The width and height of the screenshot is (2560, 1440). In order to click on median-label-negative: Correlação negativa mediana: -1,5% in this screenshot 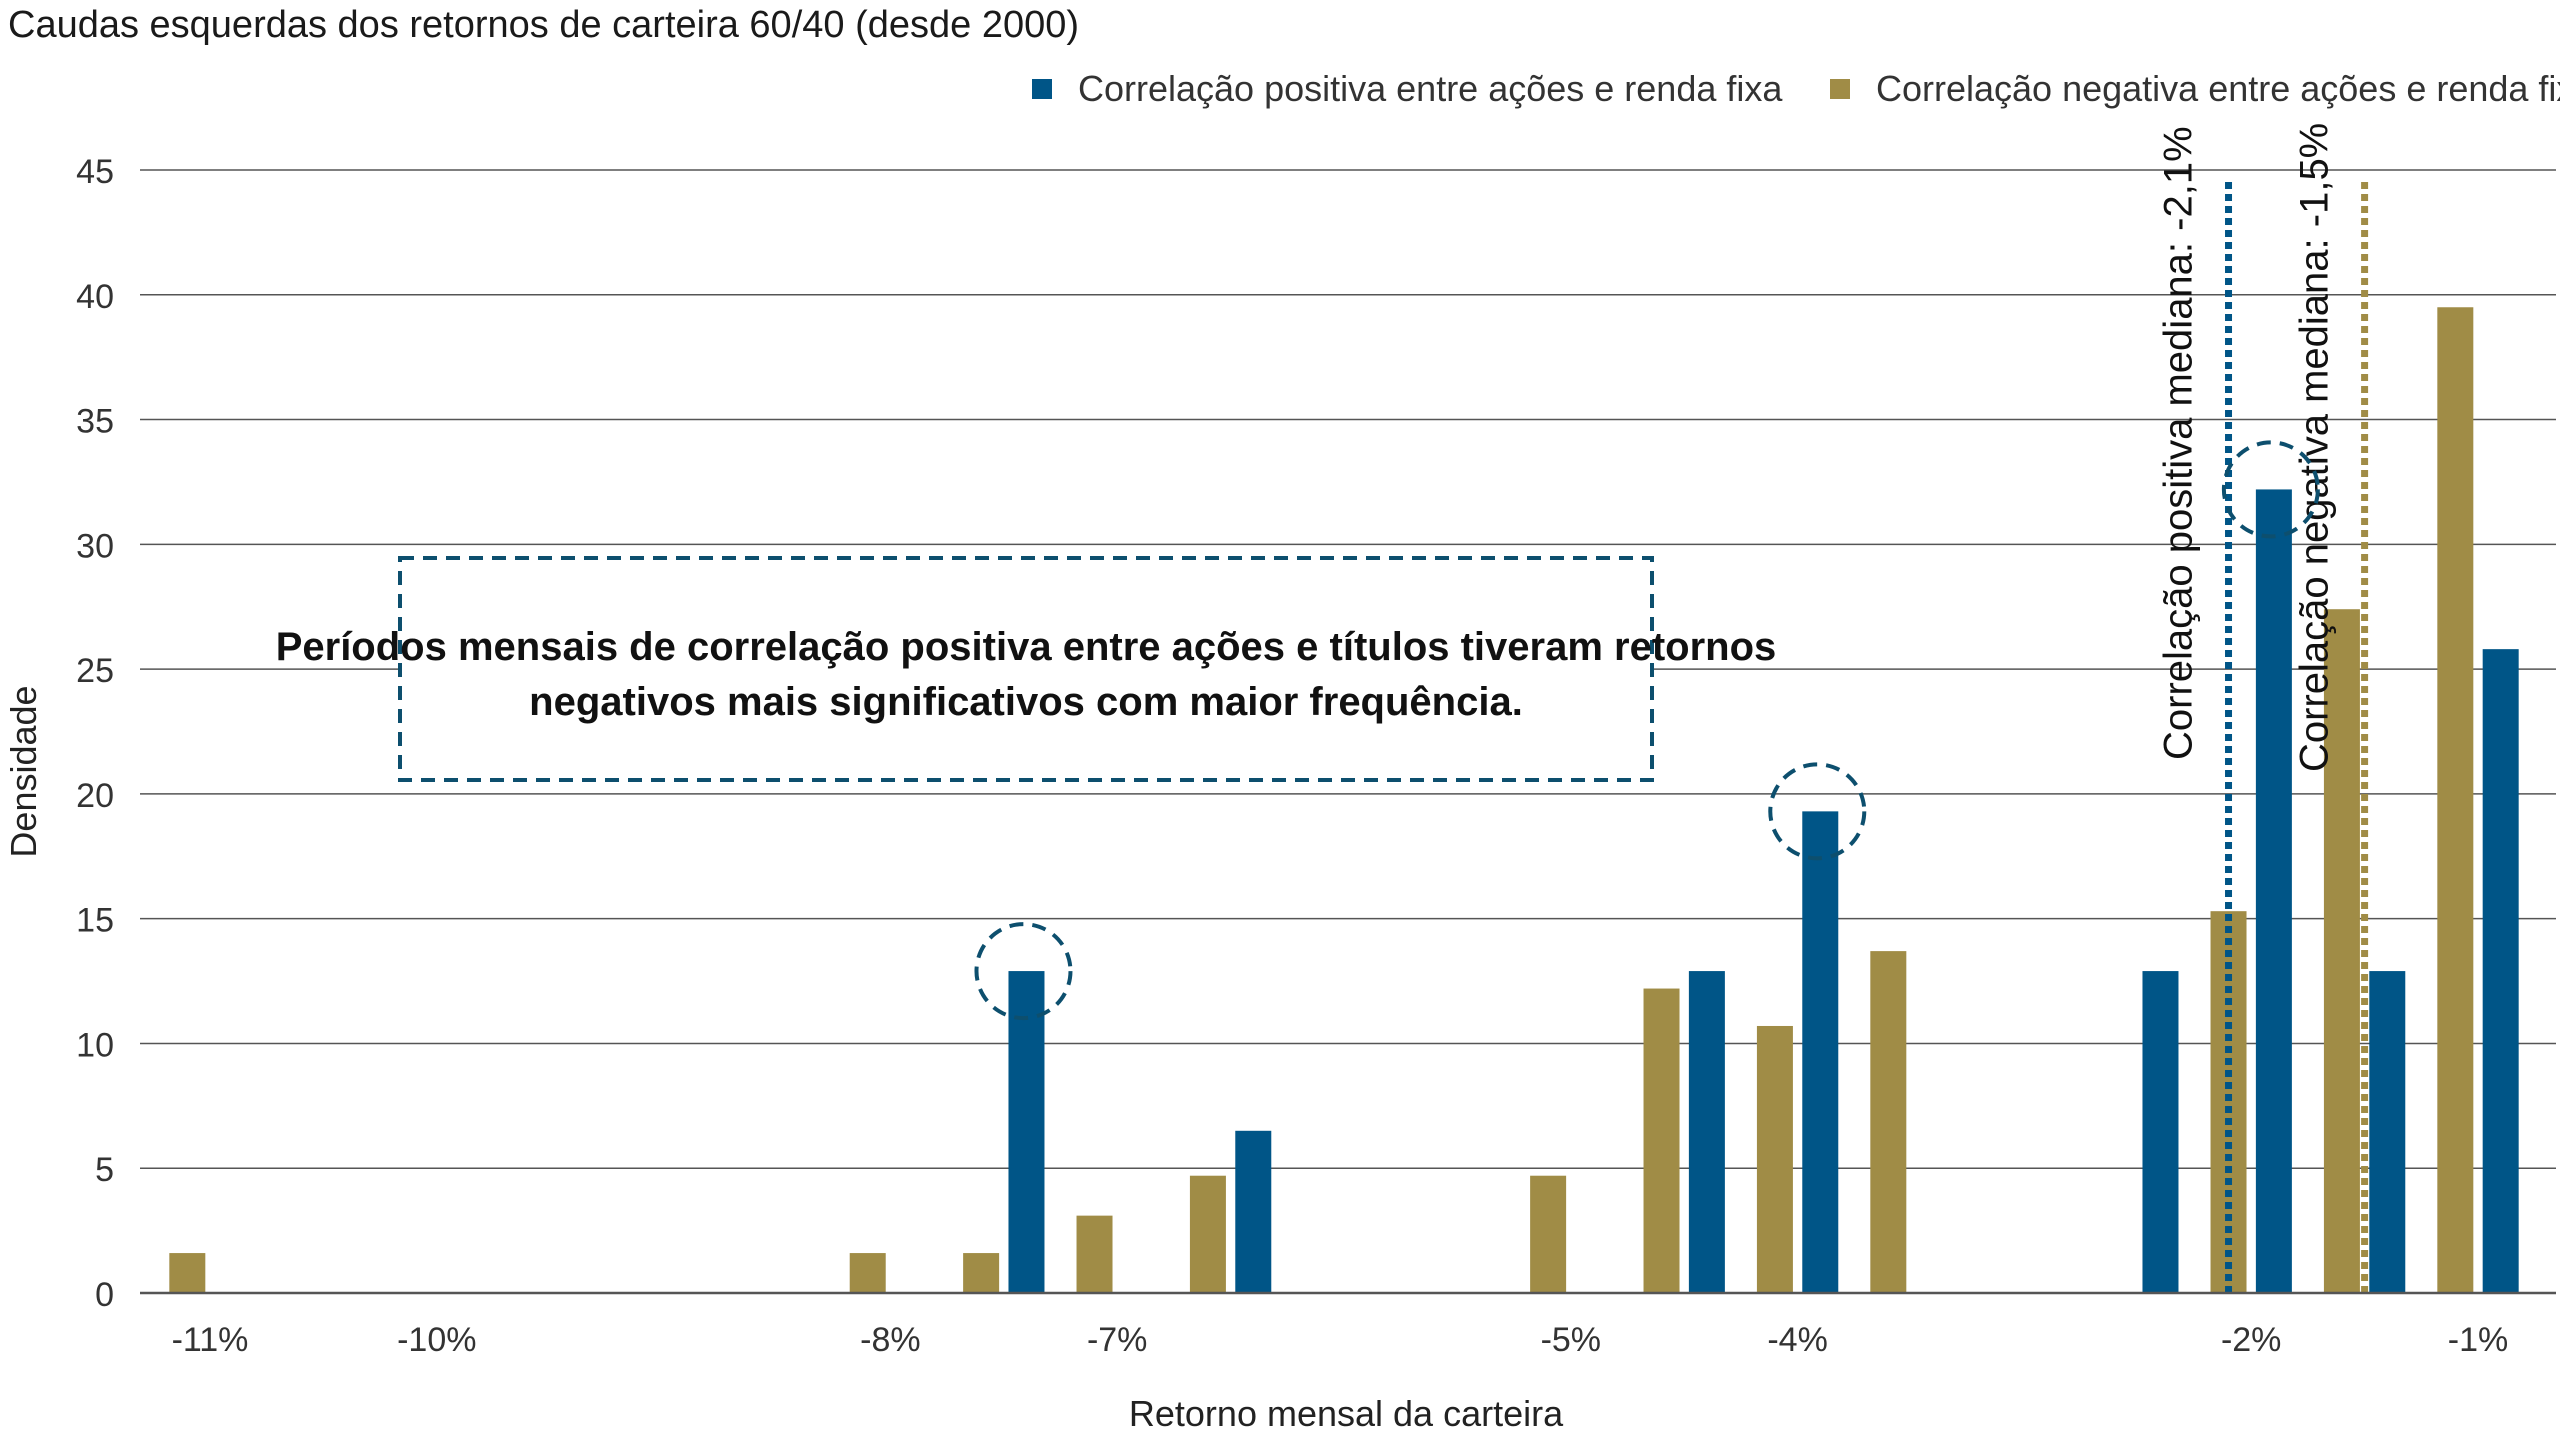, I will do `click(2315, 447)`.